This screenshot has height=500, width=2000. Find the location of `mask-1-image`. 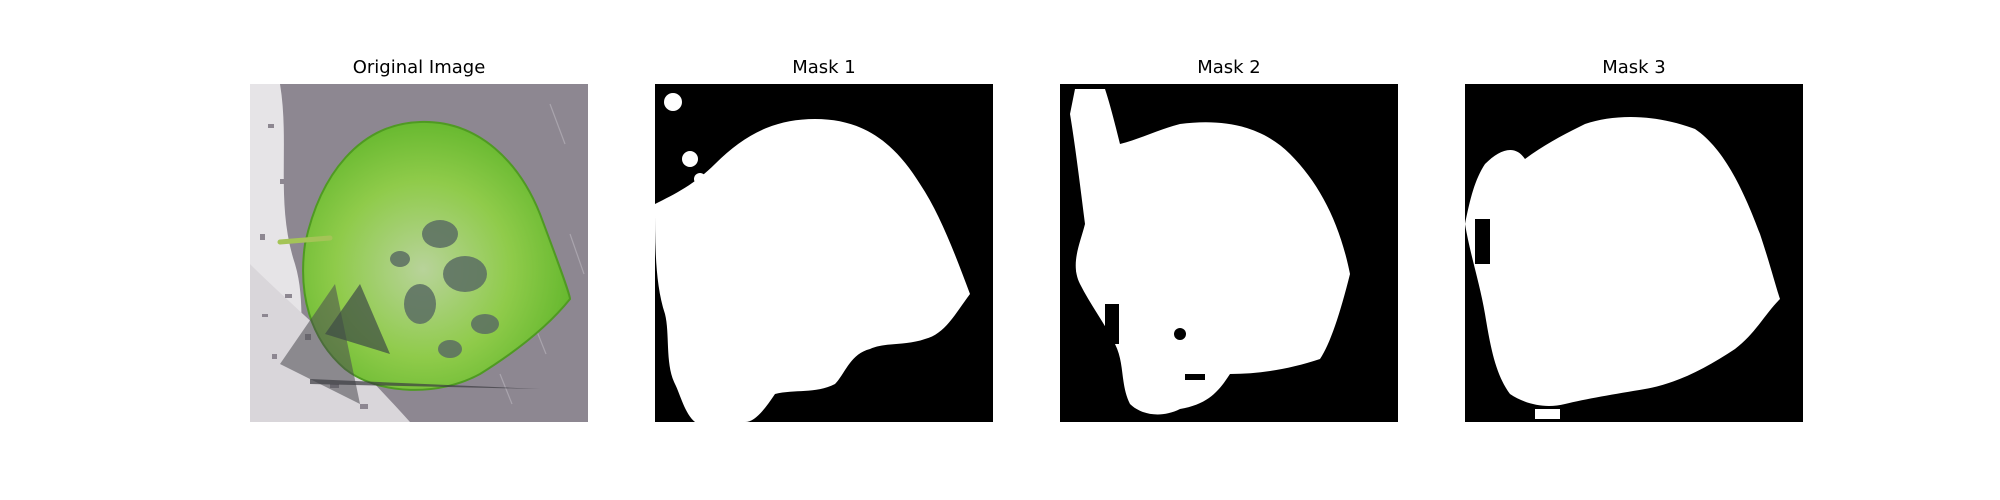

mask-1-image is located at coordinates (824, 253).